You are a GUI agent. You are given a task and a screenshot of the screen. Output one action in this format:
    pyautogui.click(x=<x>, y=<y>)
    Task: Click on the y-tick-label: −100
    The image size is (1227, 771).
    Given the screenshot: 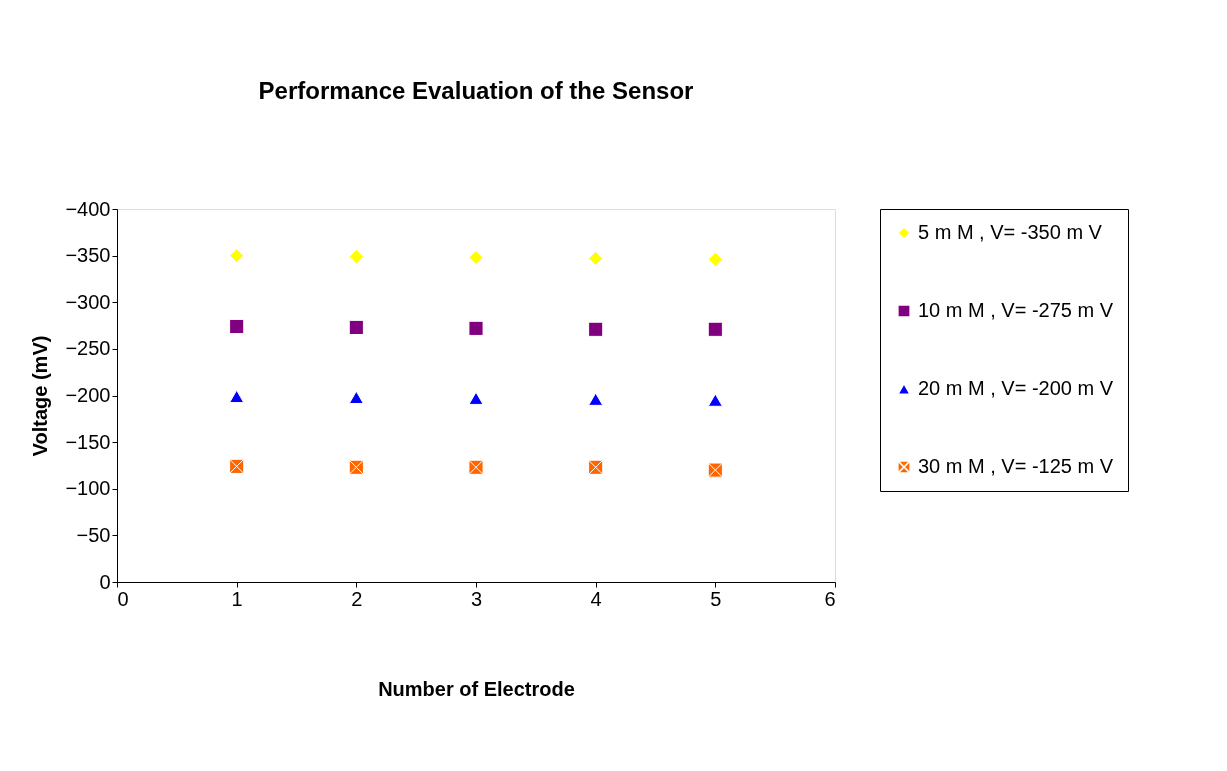 What is the action you would take?
    pyautogui.click(x=88, y=488)
    